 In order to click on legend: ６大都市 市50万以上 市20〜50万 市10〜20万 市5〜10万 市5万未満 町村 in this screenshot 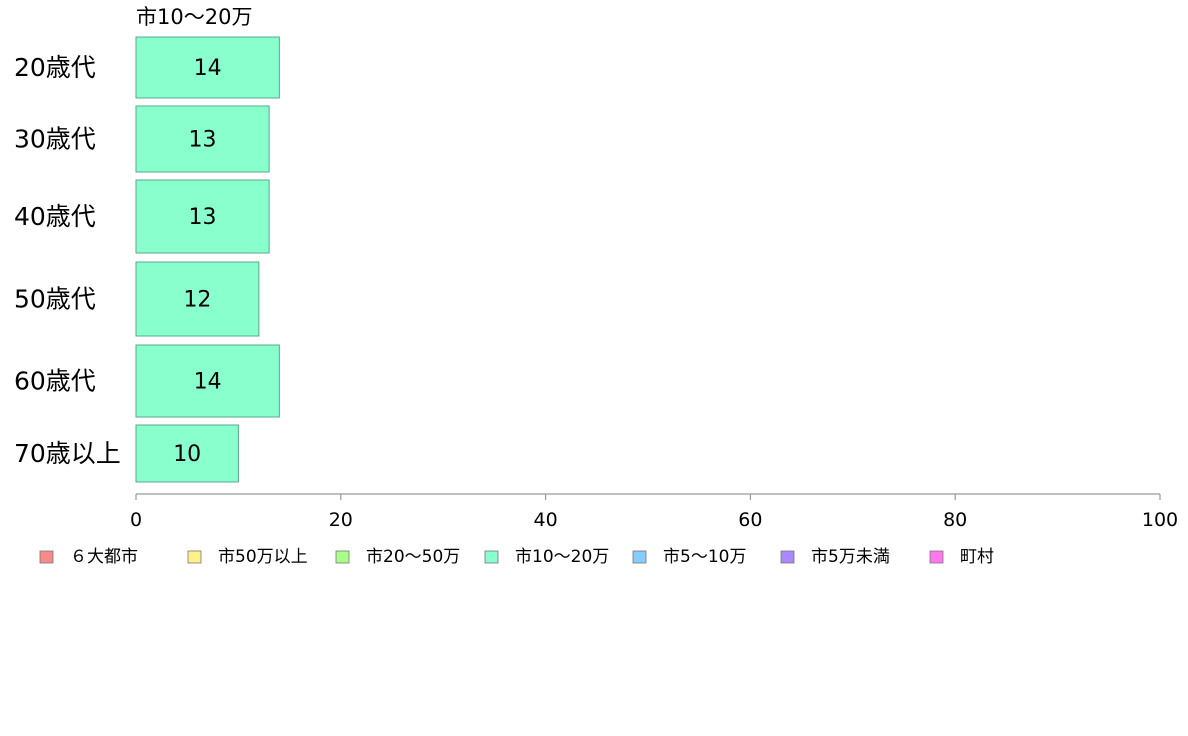, I will do `click(516, 557)`.